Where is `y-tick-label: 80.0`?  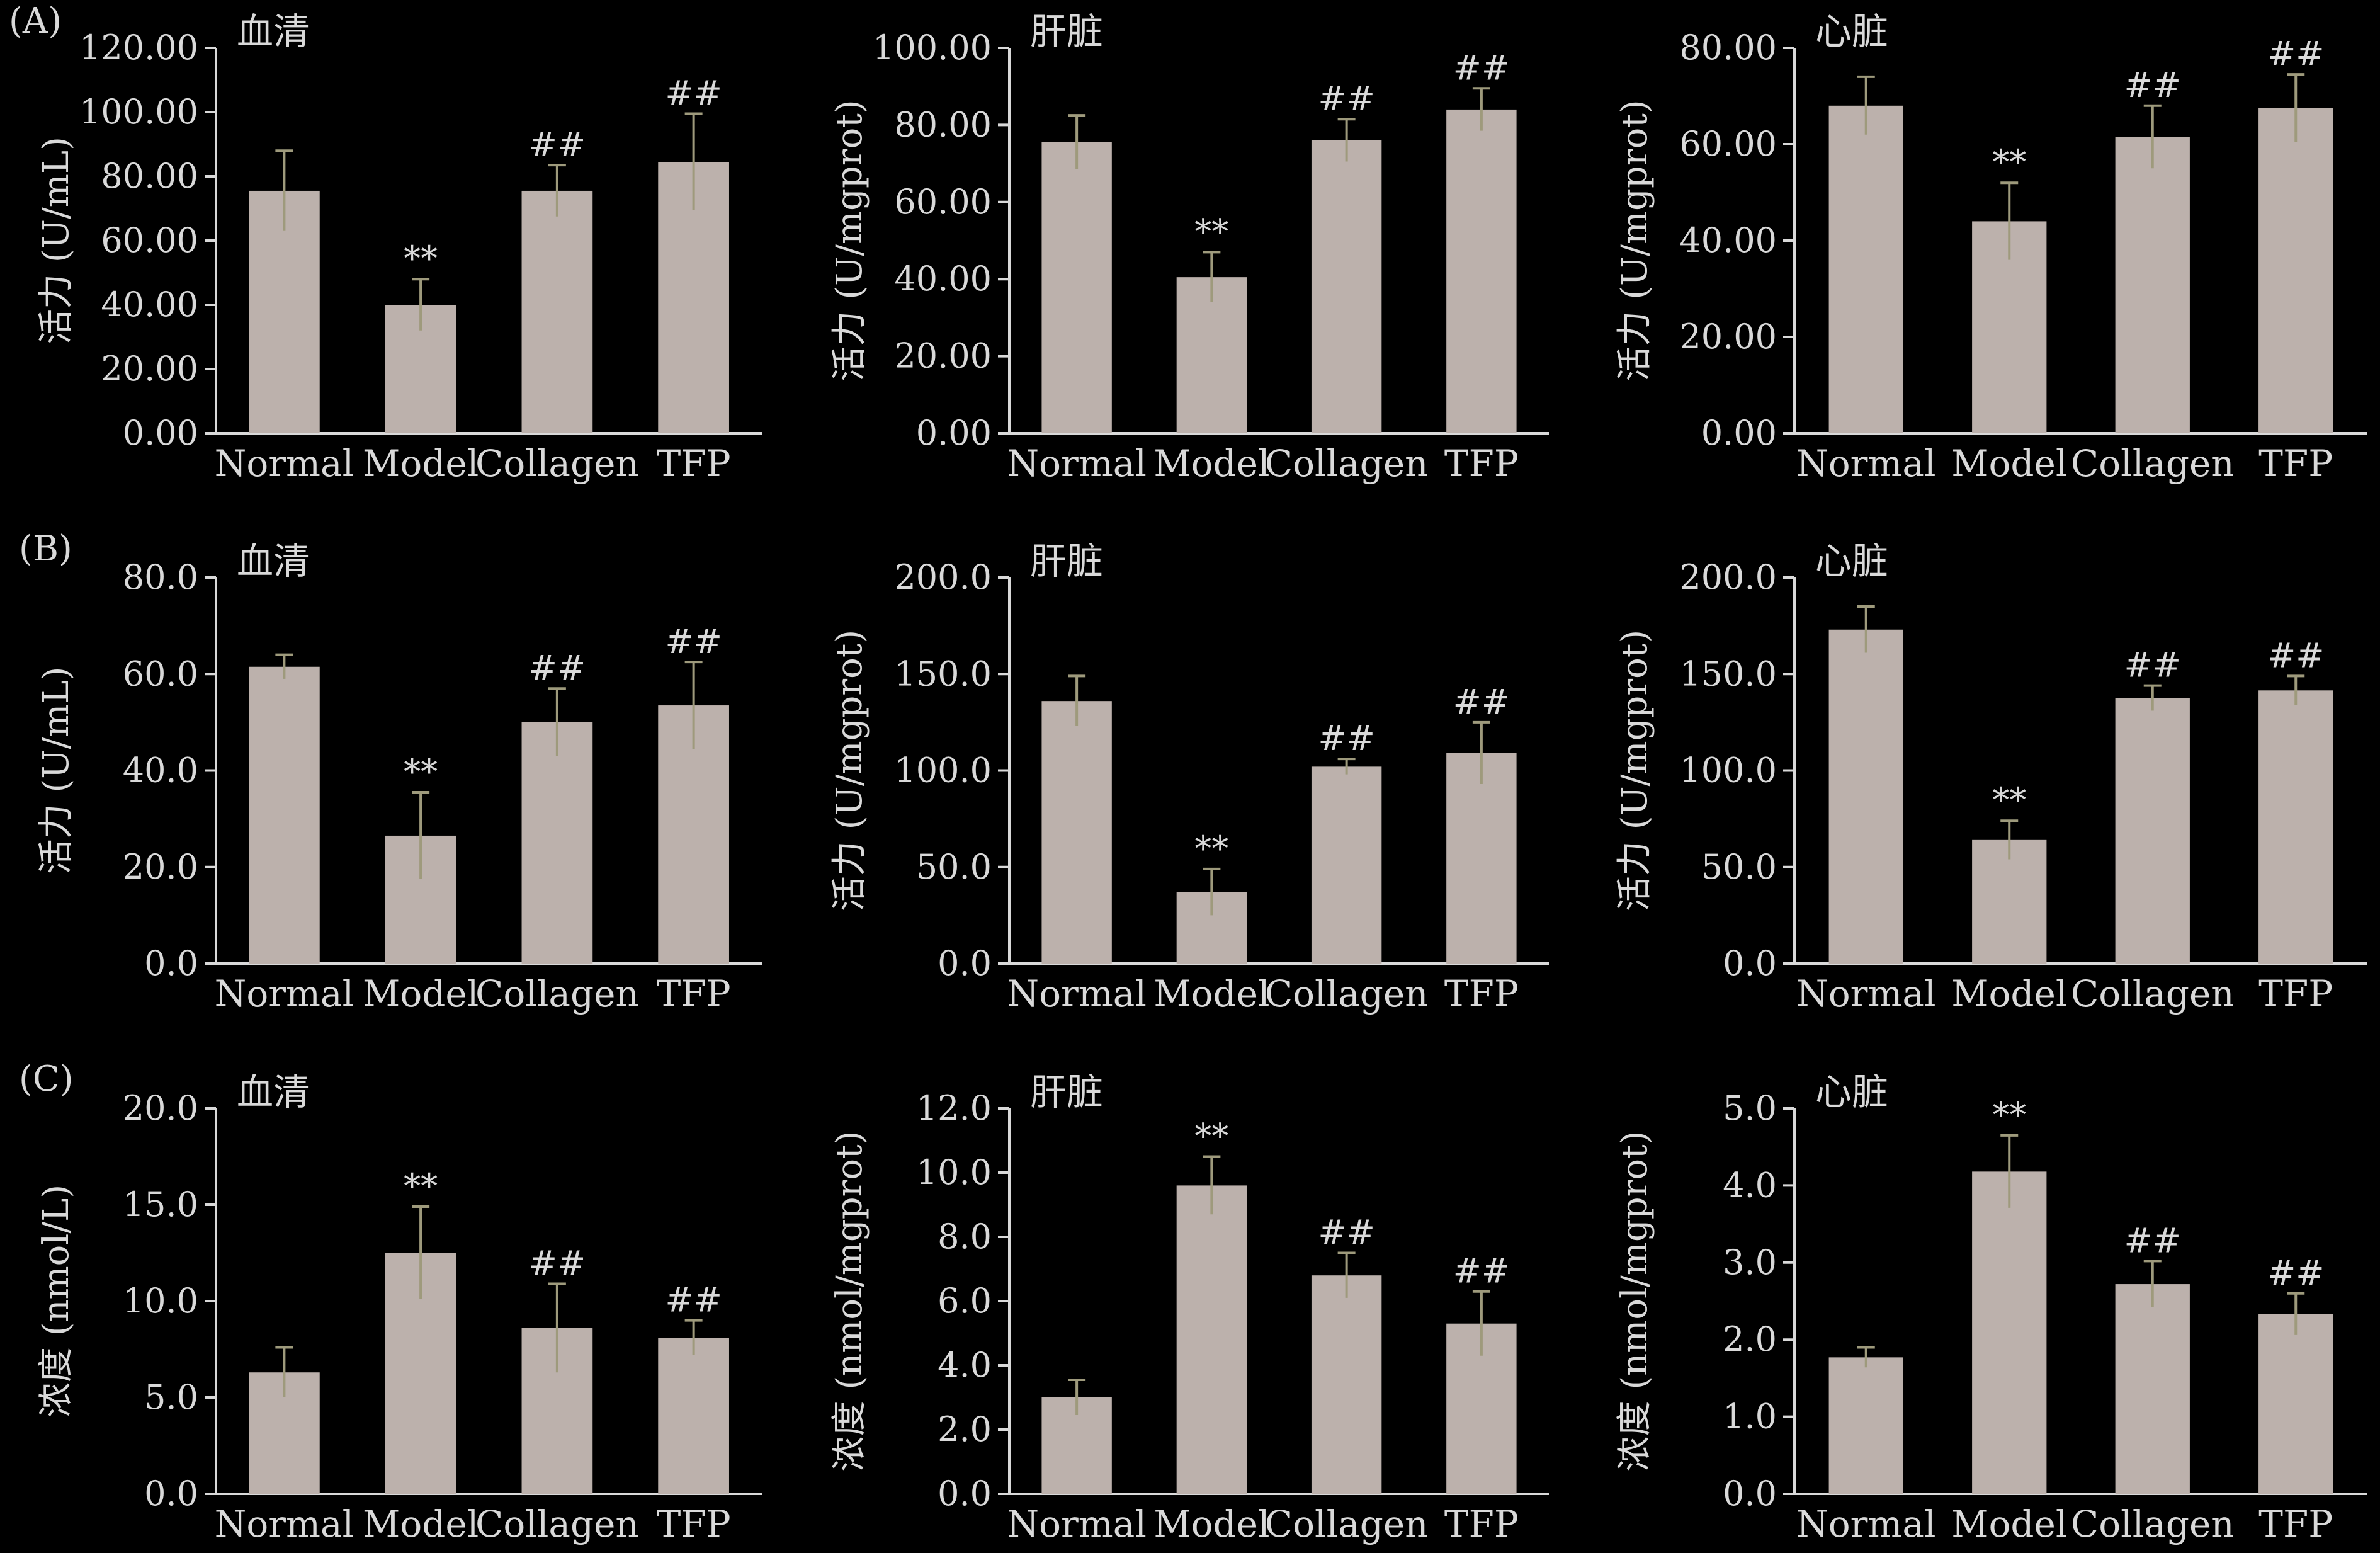
y-tick-label: 80.0 is located at coordinates (160, 577).